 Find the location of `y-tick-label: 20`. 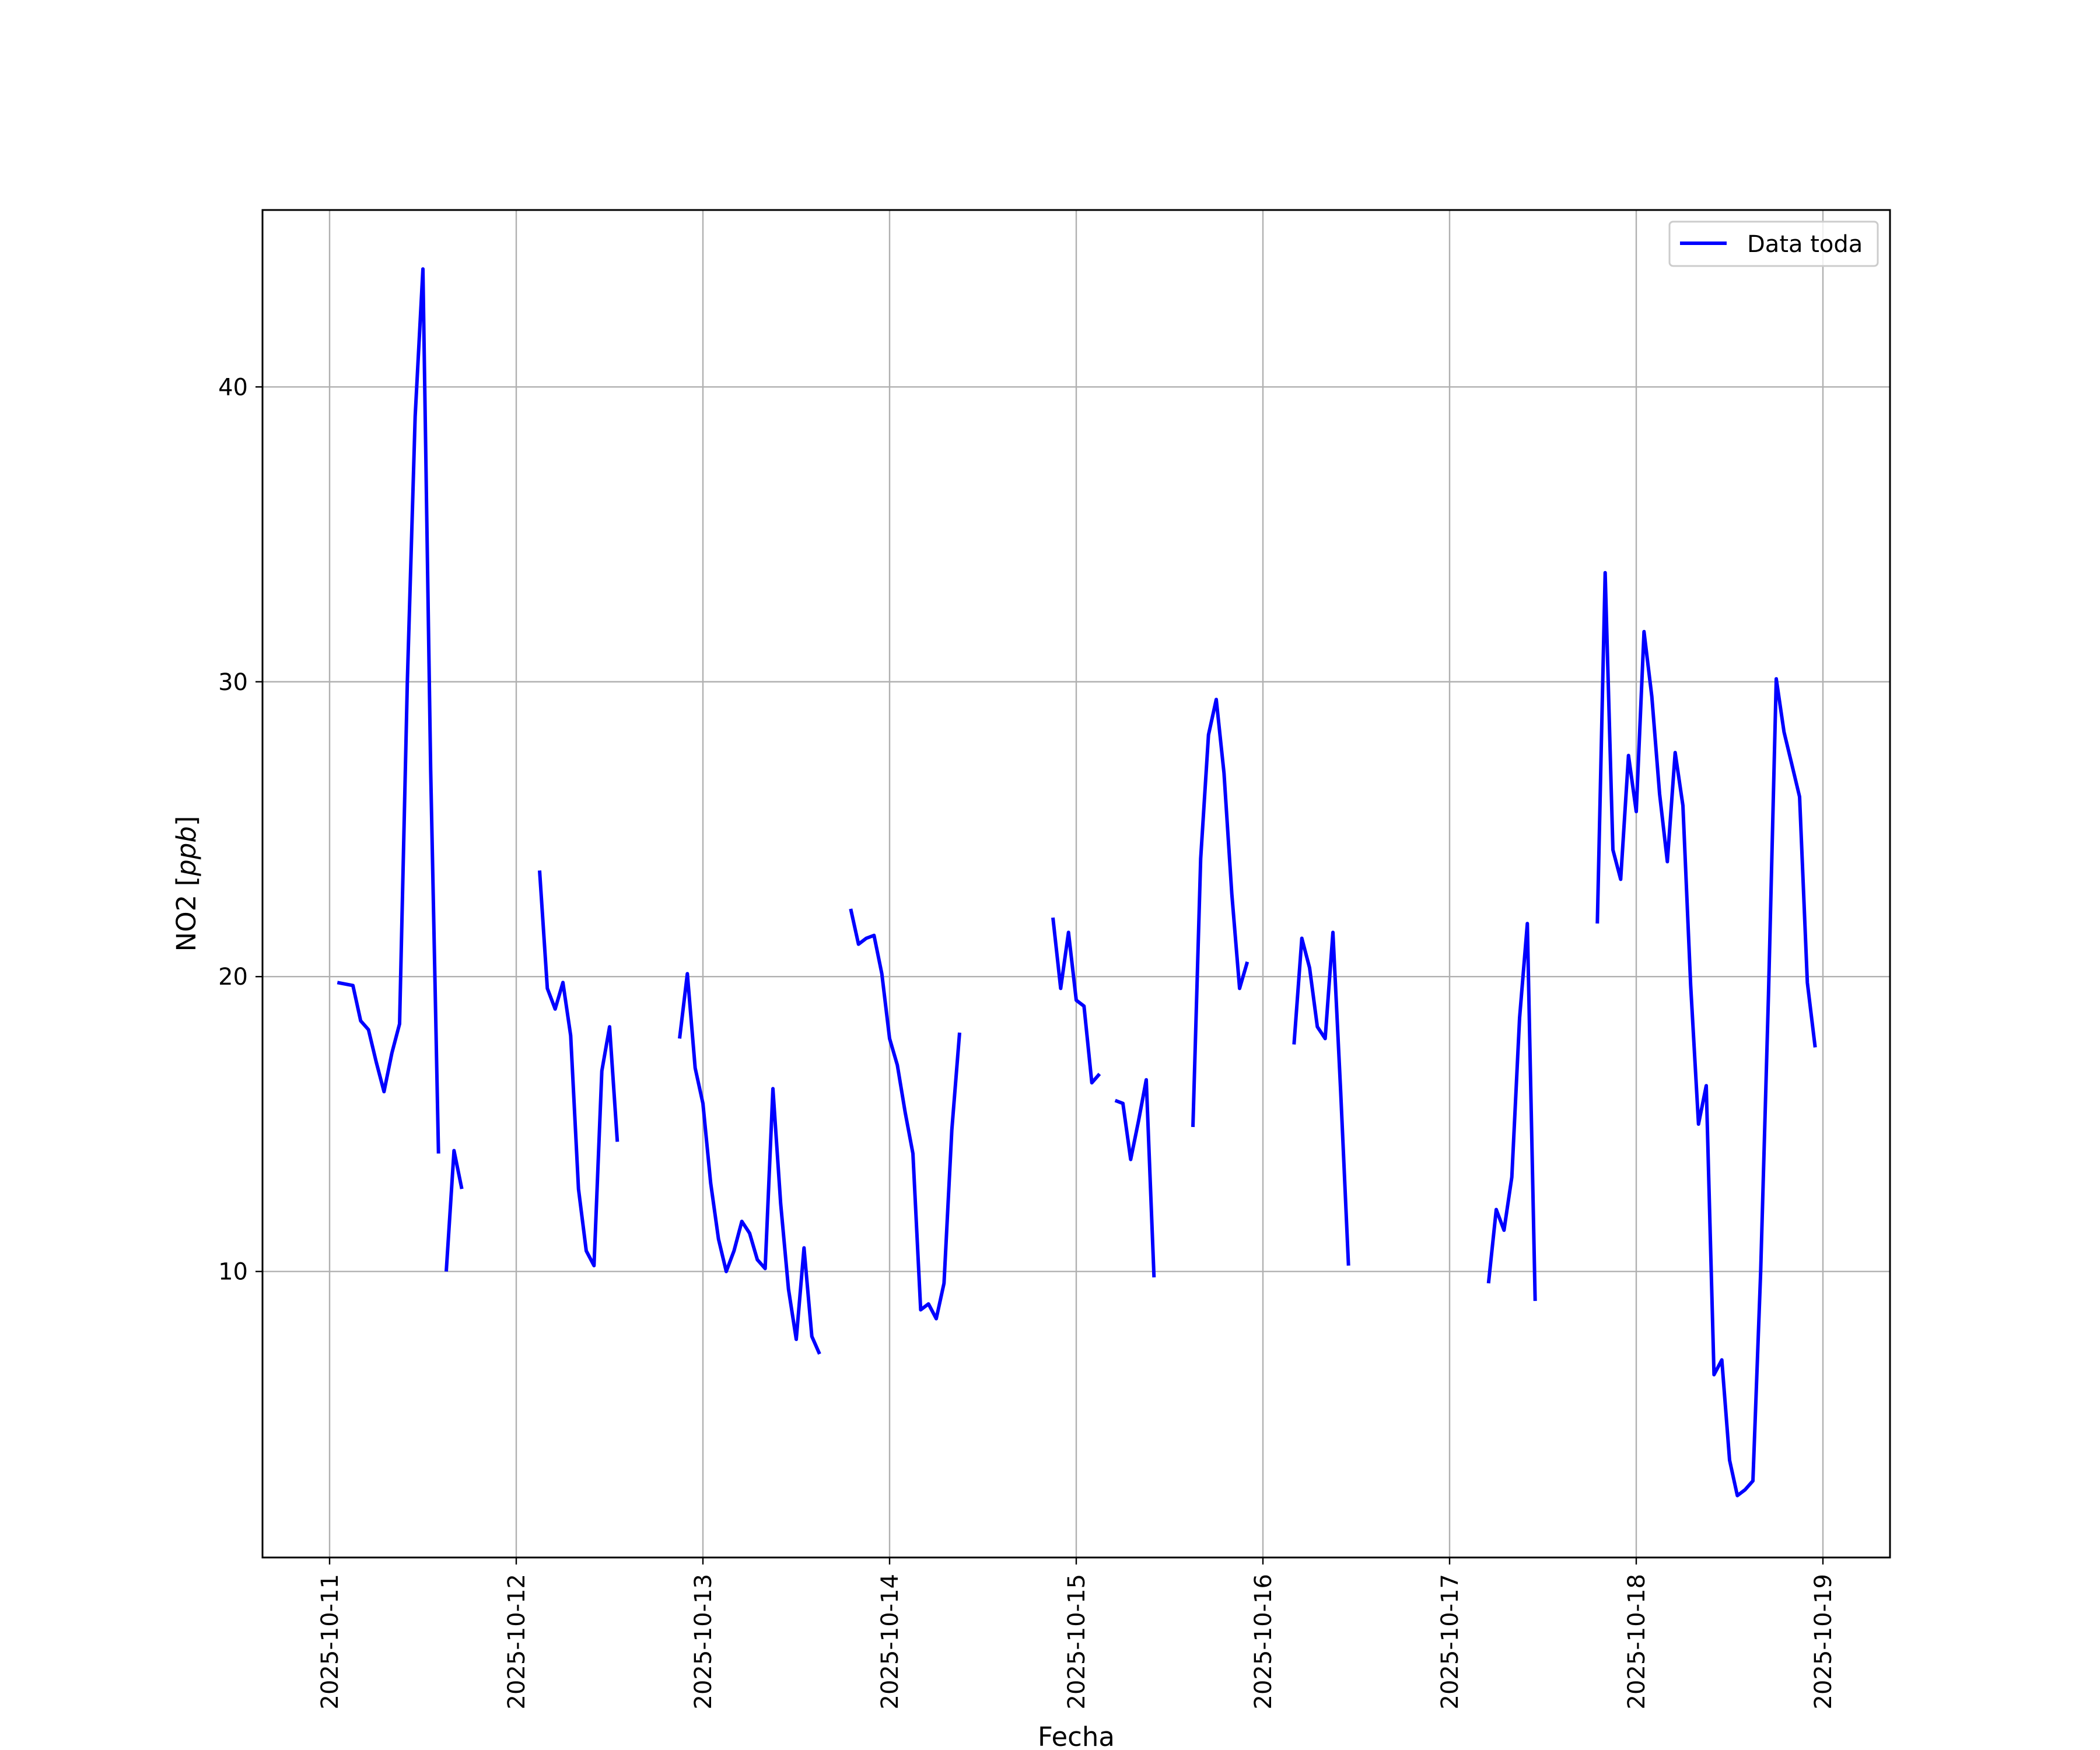

y-tick-label: 20 is located at coordinates (233, 977).